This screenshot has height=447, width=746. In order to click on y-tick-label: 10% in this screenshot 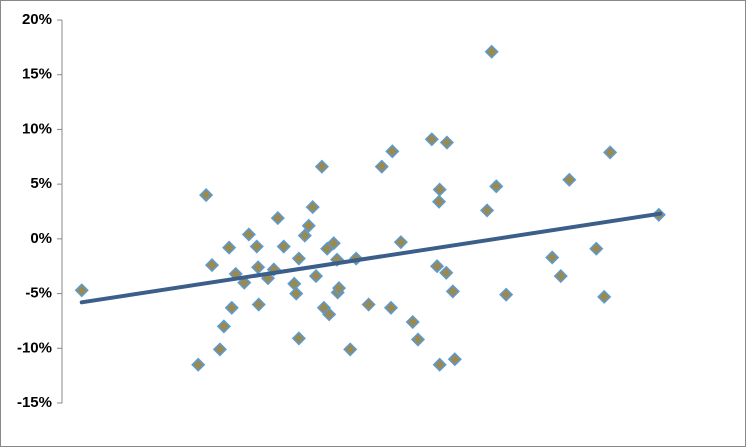, I will do `click(37, 128)`.